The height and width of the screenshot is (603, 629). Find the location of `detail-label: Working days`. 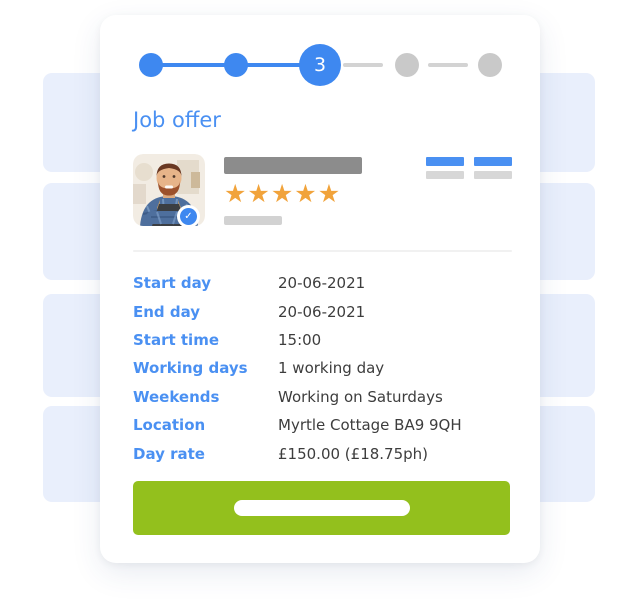

detail-label: Working days is located at coordinates (190, 368).